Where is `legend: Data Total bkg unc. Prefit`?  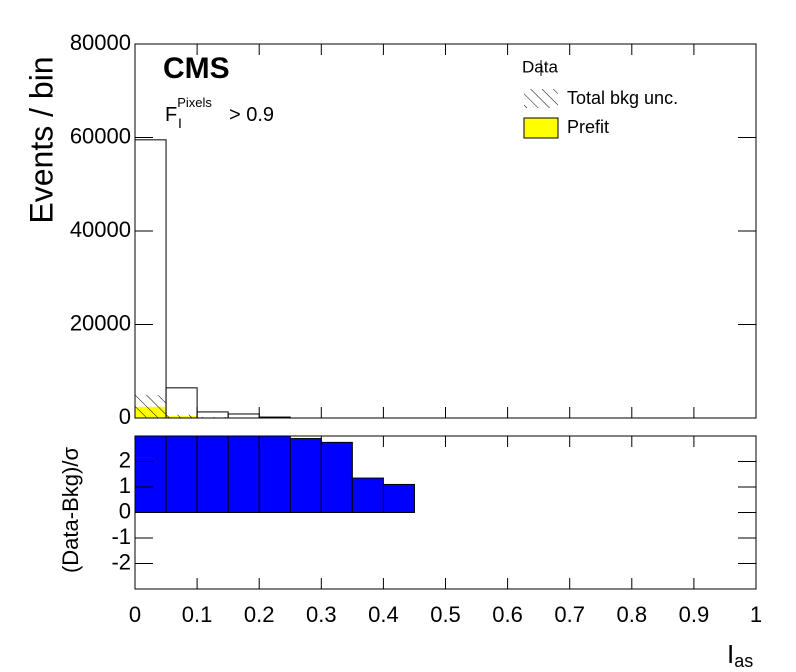
legend: Data Total bkg unc. Prefit is located at coordinates (600, 98).